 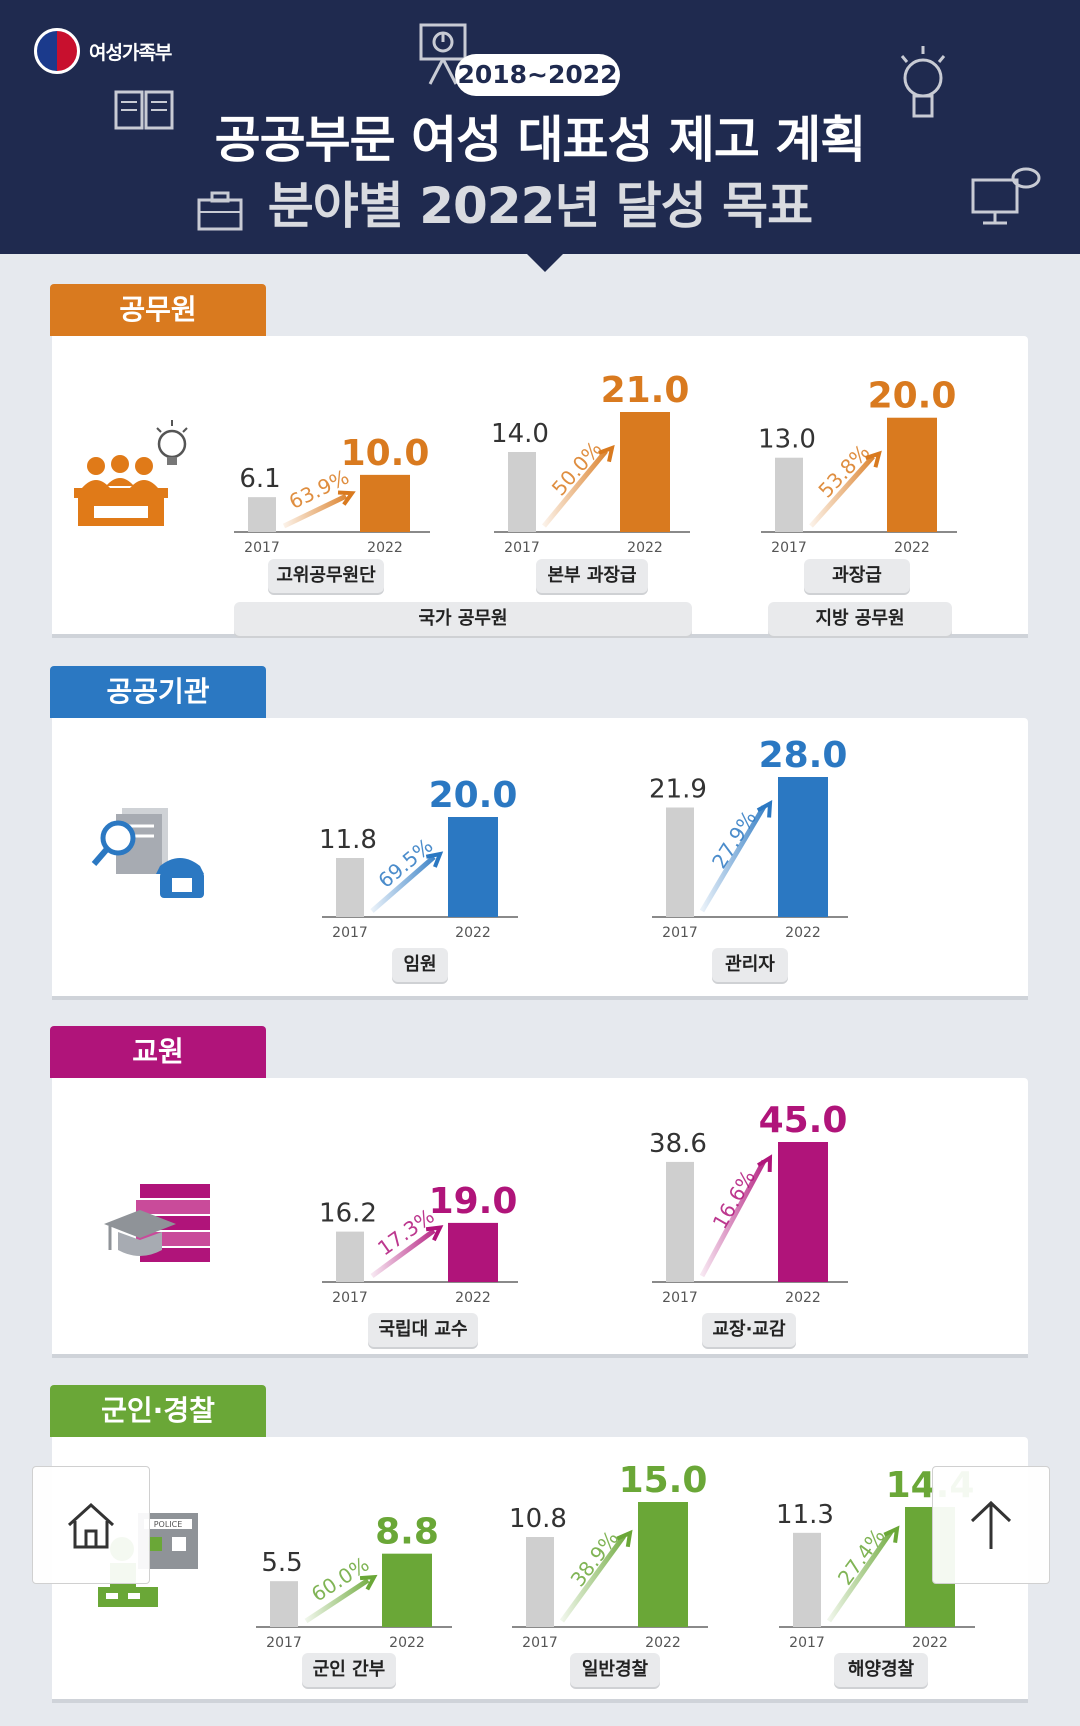 What do you see at coordinates (168, 1524) in the screenshot?
I see `svg-text: POLICE` at bounding box center [168, 1524].